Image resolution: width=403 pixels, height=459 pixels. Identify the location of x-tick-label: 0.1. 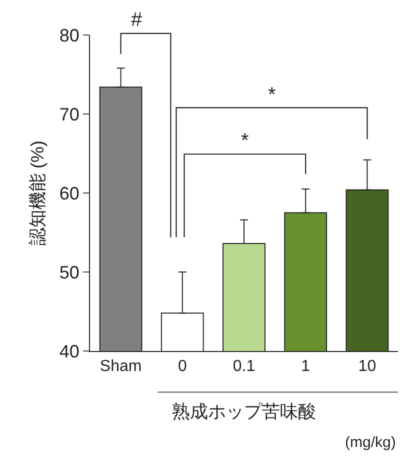
(244, 367).